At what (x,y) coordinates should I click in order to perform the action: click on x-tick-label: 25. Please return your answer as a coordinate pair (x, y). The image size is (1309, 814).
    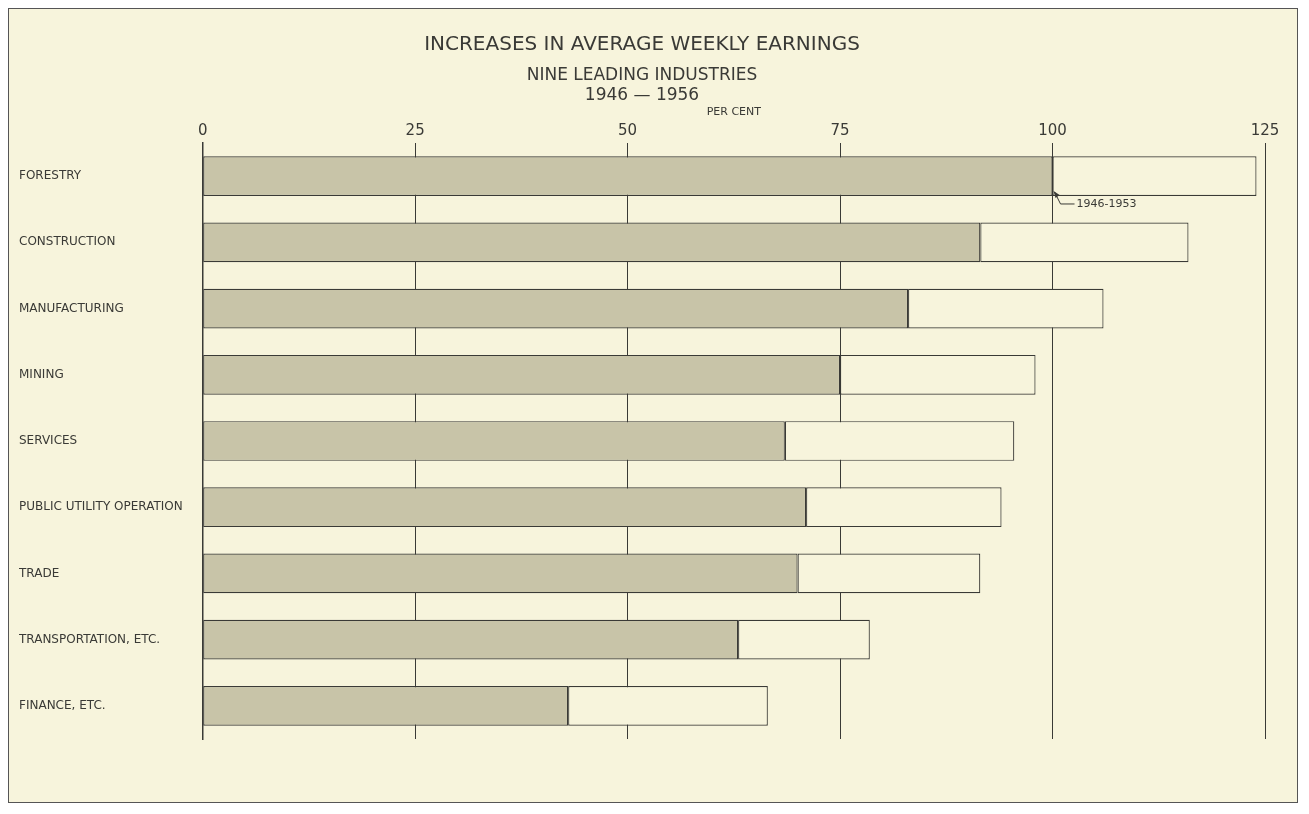
    Looking at the image, I should click on (415, 129).